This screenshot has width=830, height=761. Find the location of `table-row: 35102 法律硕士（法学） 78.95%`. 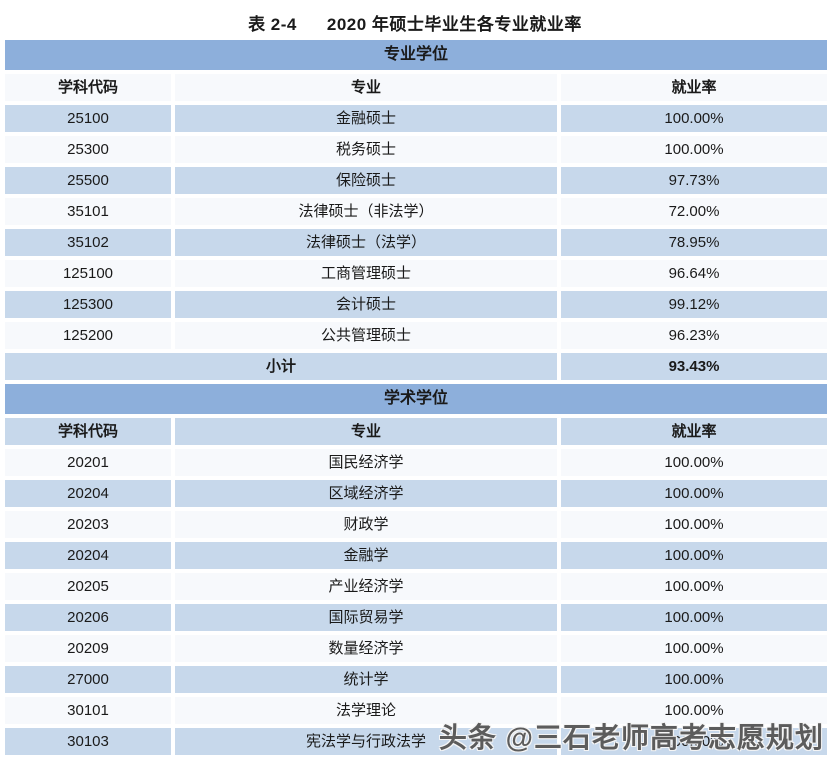

table-row: 35102 法律硕士（法学） 78.95% is located at coordinates (416, 242).